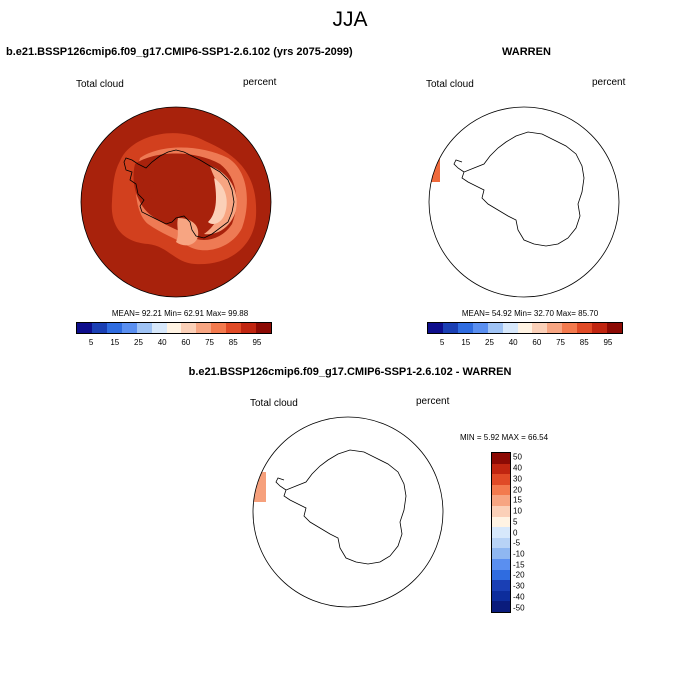 This screenshot has width=700, height=700. Describe the element at coordinates (260, 82) in the screenshot. I see `model-units-label: percent` at that location.